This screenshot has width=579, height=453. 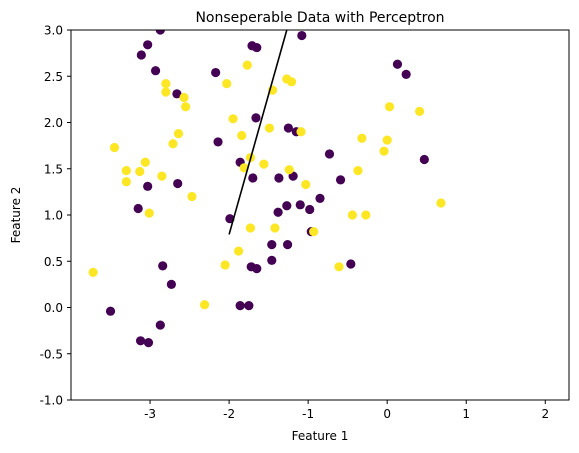 I want to click on y-tick-label: 0.5, so click(x=53, y=262).